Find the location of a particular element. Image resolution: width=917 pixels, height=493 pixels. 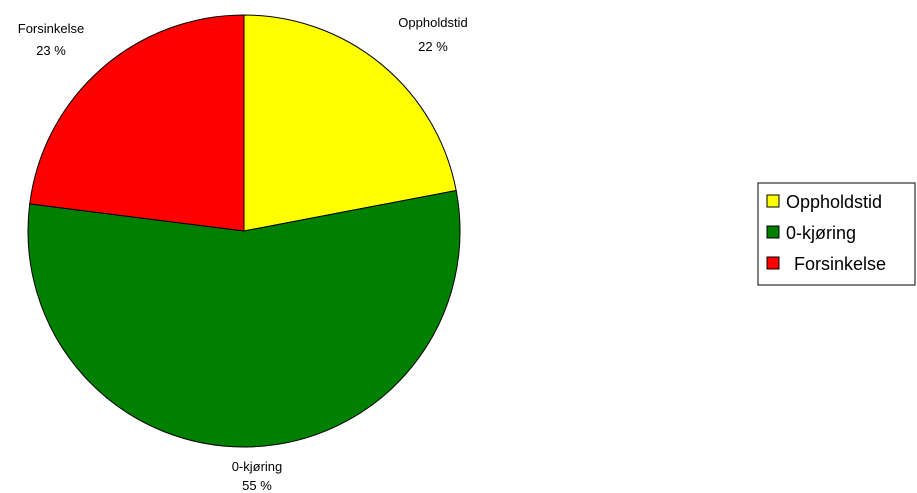

slice-value-label-2: 23 % is located at coordinates (51, 50).